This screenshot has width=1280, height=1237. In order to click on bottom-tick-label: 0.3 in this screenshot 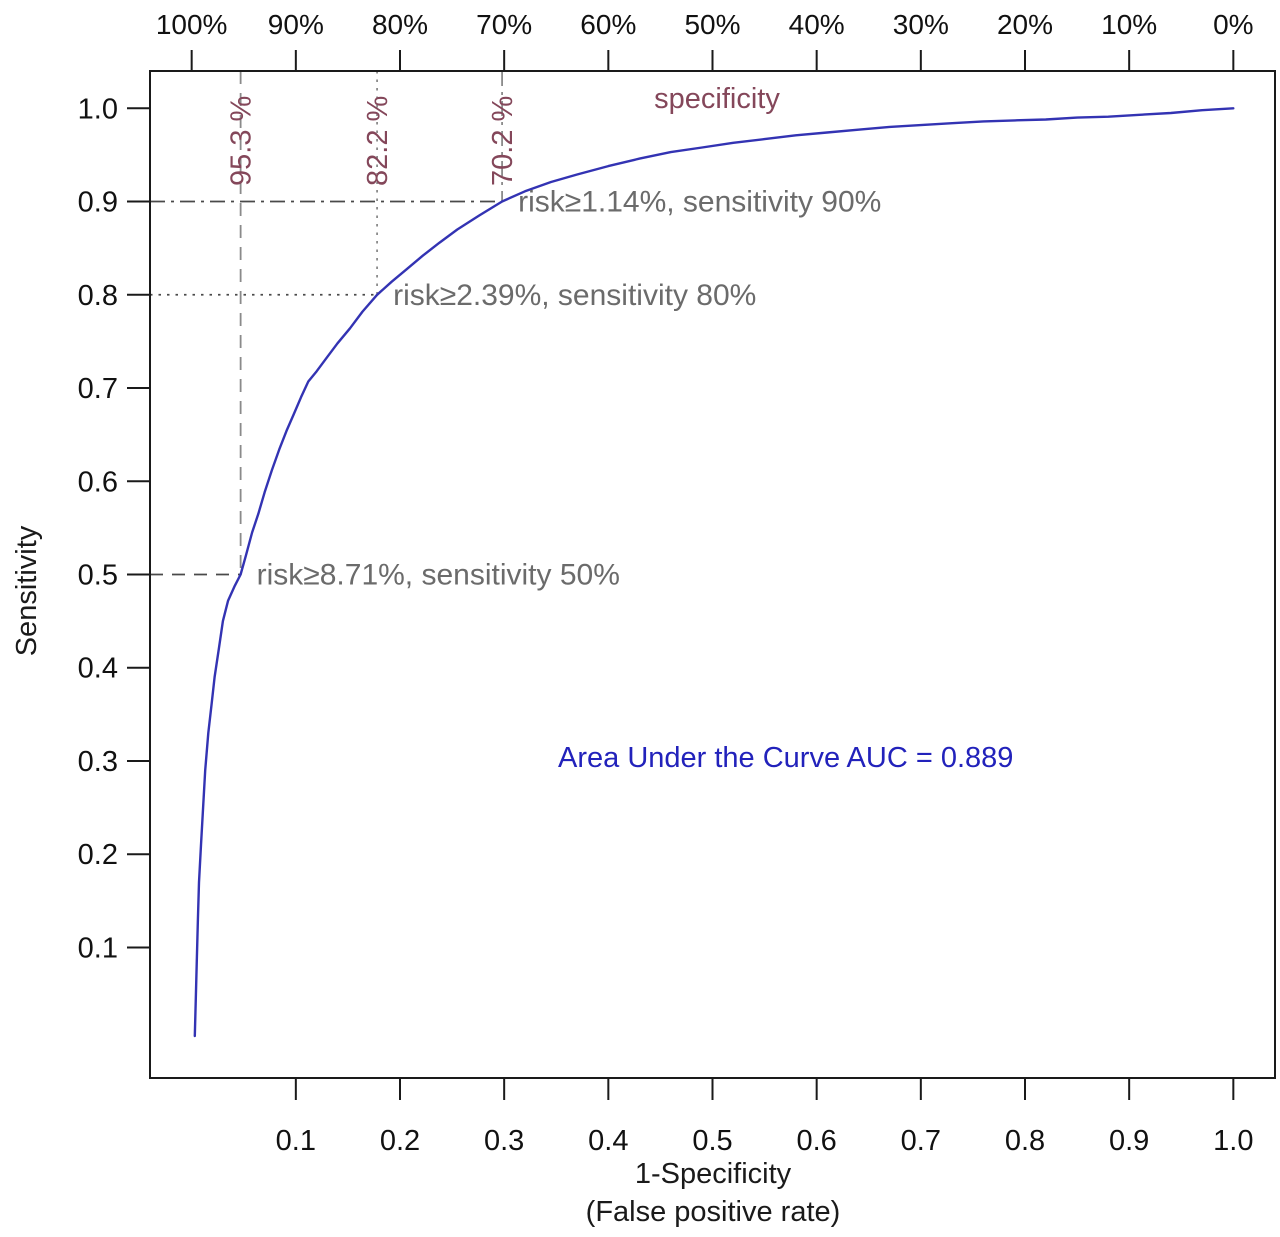, I will do `click(504, 1141)`.